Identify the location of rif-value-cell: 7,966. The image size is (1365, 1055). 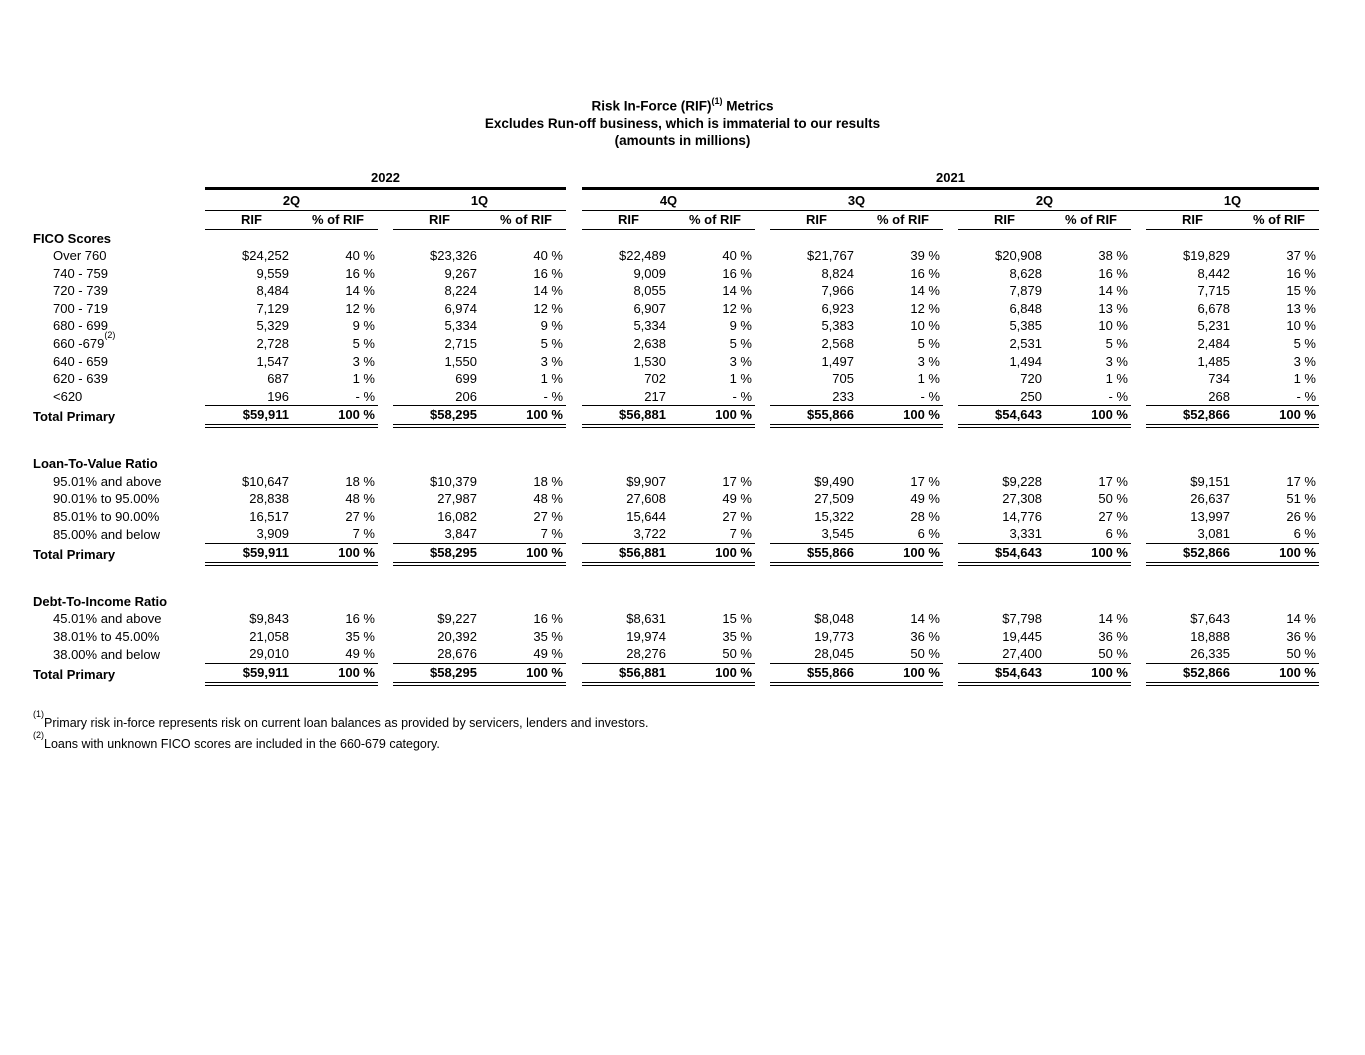
(837, 291).